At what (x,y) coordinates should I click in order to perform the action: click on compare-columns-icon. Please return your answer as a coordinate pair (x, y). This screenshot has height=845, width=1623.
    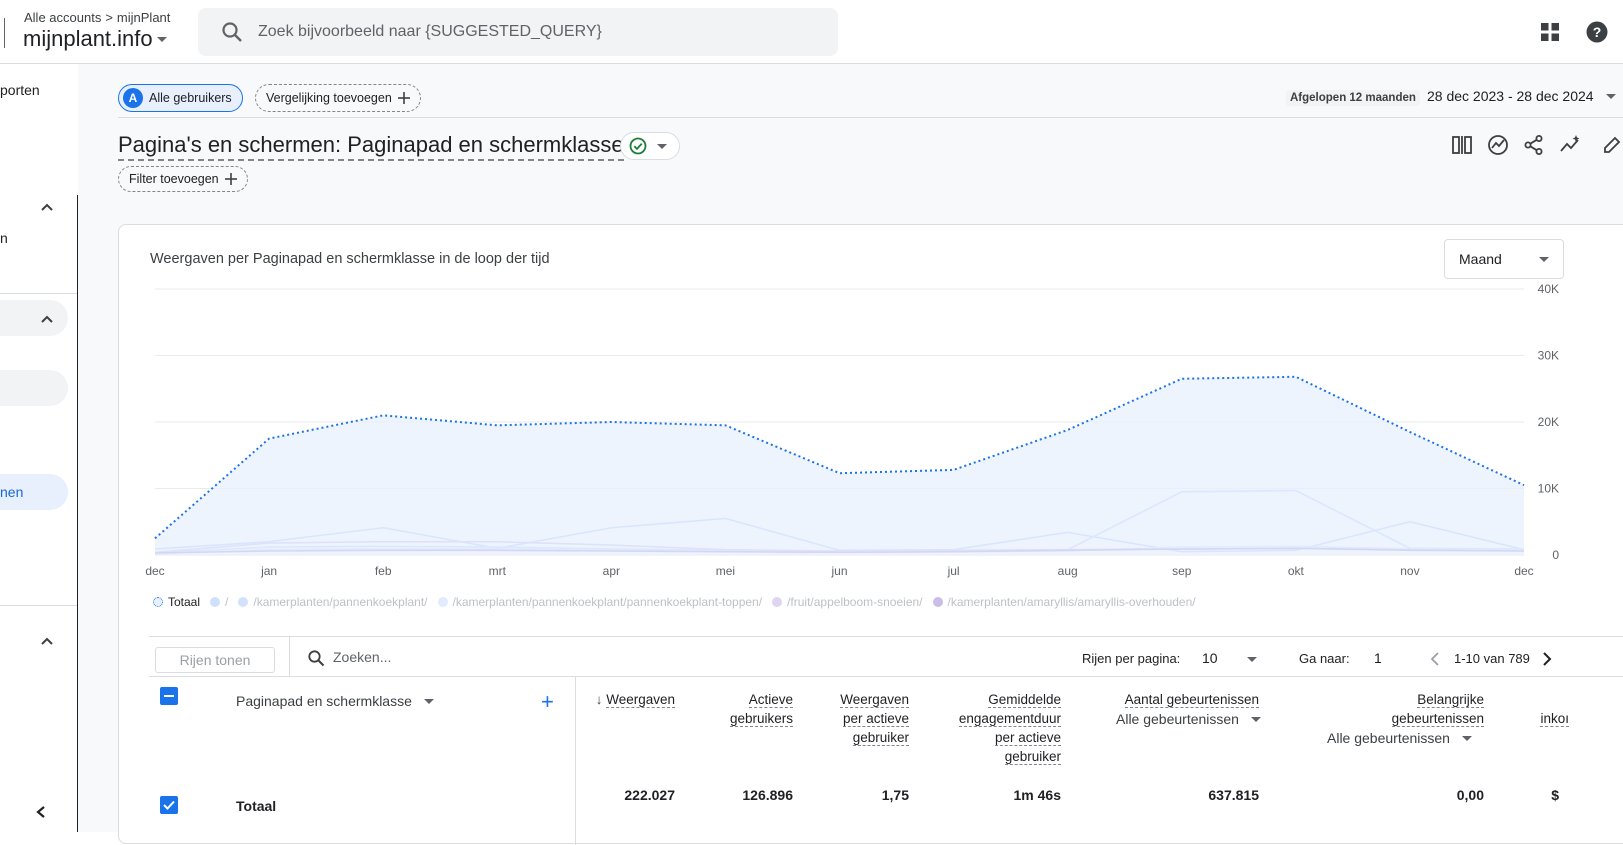
    Looking at the image, I should click on (1462, 145).